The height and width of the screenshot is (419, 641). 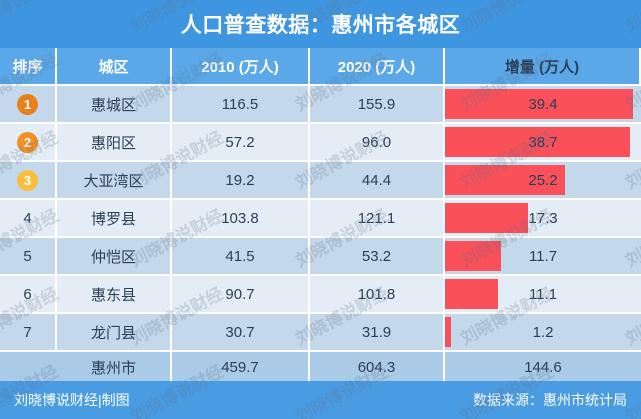 What do you see at coordinates (114, 333) in the screenshot?
I see `district-name-cell: 龙门县` at bounding box center [114, 333].